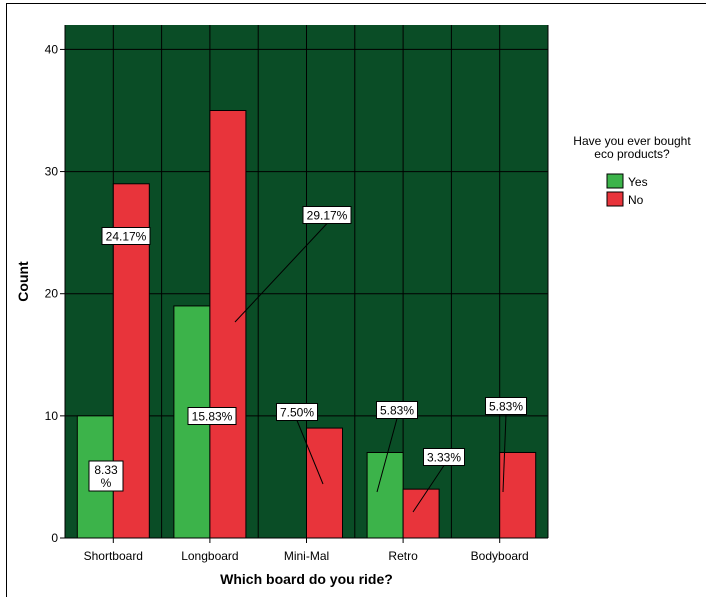 The width and height of the screenshot is (710, 601). Describe the element at coordinates (615, 199) in the screenshot. I see `legend-swatch-no` at that location.